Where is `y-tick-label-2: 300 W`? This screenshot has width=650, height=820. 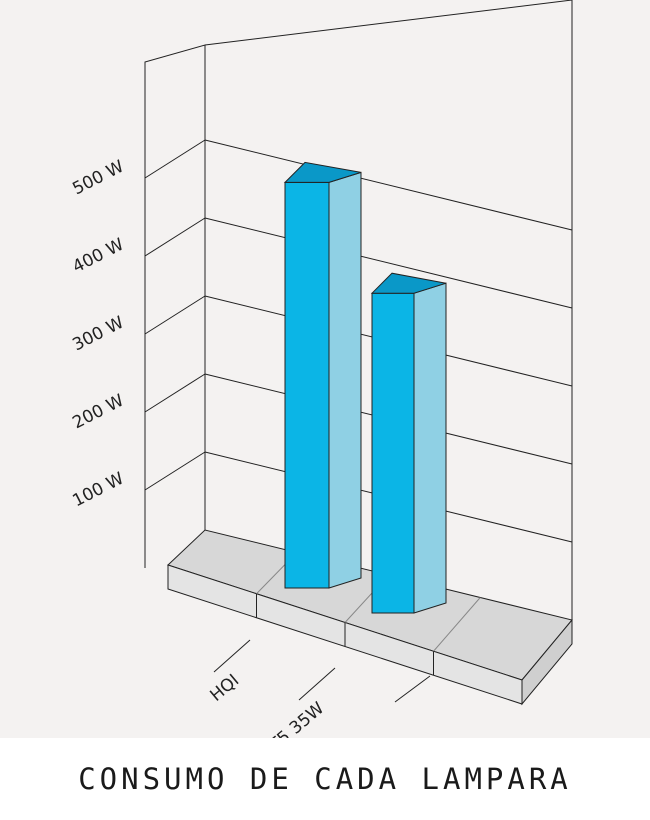 y-tick-label-2: 300 W is located at coordinates (98, 334).